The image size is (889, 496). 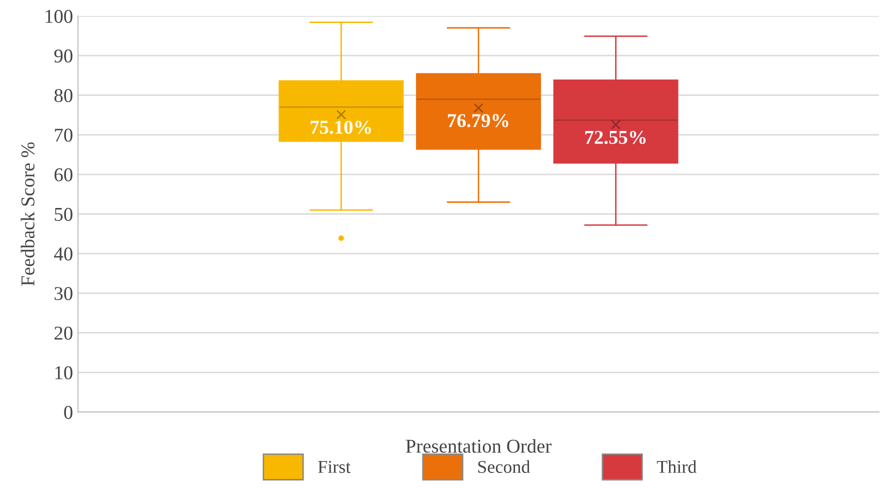 What do you see at coordinates (340, 127) in the screenshot?
I see `text: 75.10%` at bounding box center [340, 127].